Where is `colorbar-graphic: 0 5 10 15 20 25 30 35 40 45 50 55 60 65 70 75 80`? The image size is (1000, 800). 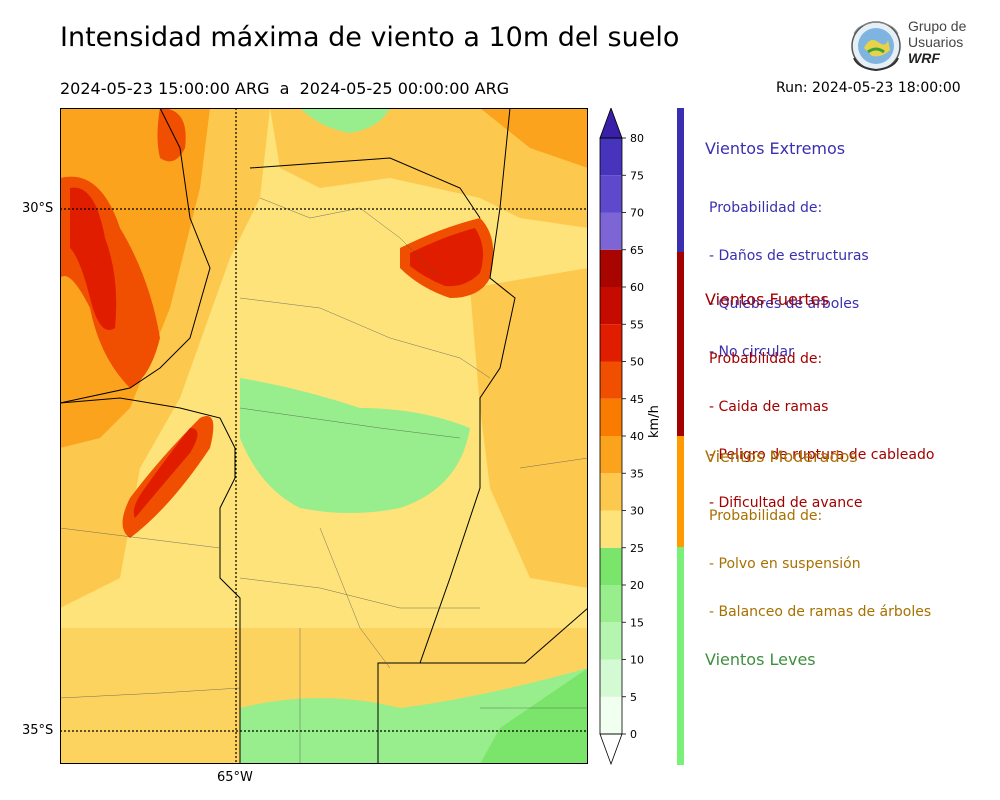
colorbar-graphic: 0 5 10 15 20 25 30 35 40 45 50 55 60 65 70 75 80 is located at coordinates (621, 436).